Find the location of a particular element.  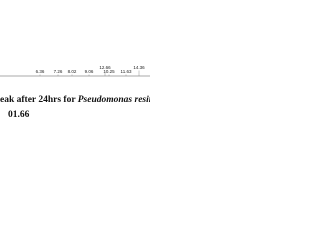

caption-species: Pseudomonas resinov is located at coordinates (113, 100).